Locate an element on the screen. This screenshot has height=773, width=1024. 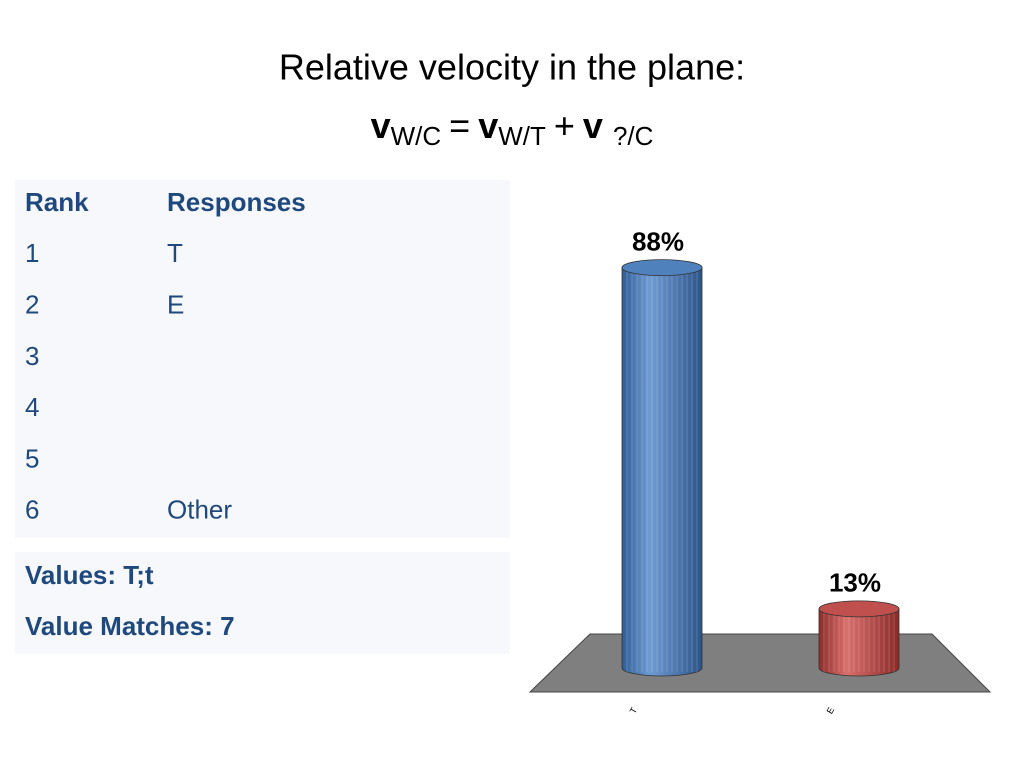
slide-title: Relative velocity in the plane: is located at coordinates (512, 67).